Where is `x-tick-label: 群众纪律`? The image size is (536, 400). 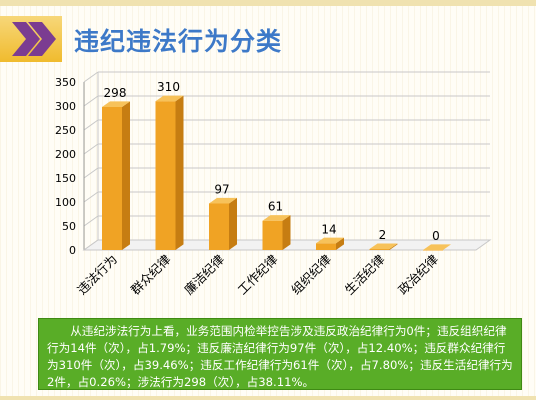
x-tick-label: 群众纪律 is located at coordinates (151, 275).